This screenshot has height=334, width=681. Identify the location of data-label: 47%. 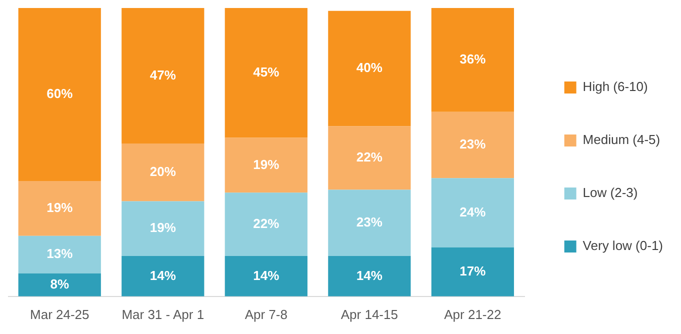
(163, 74).